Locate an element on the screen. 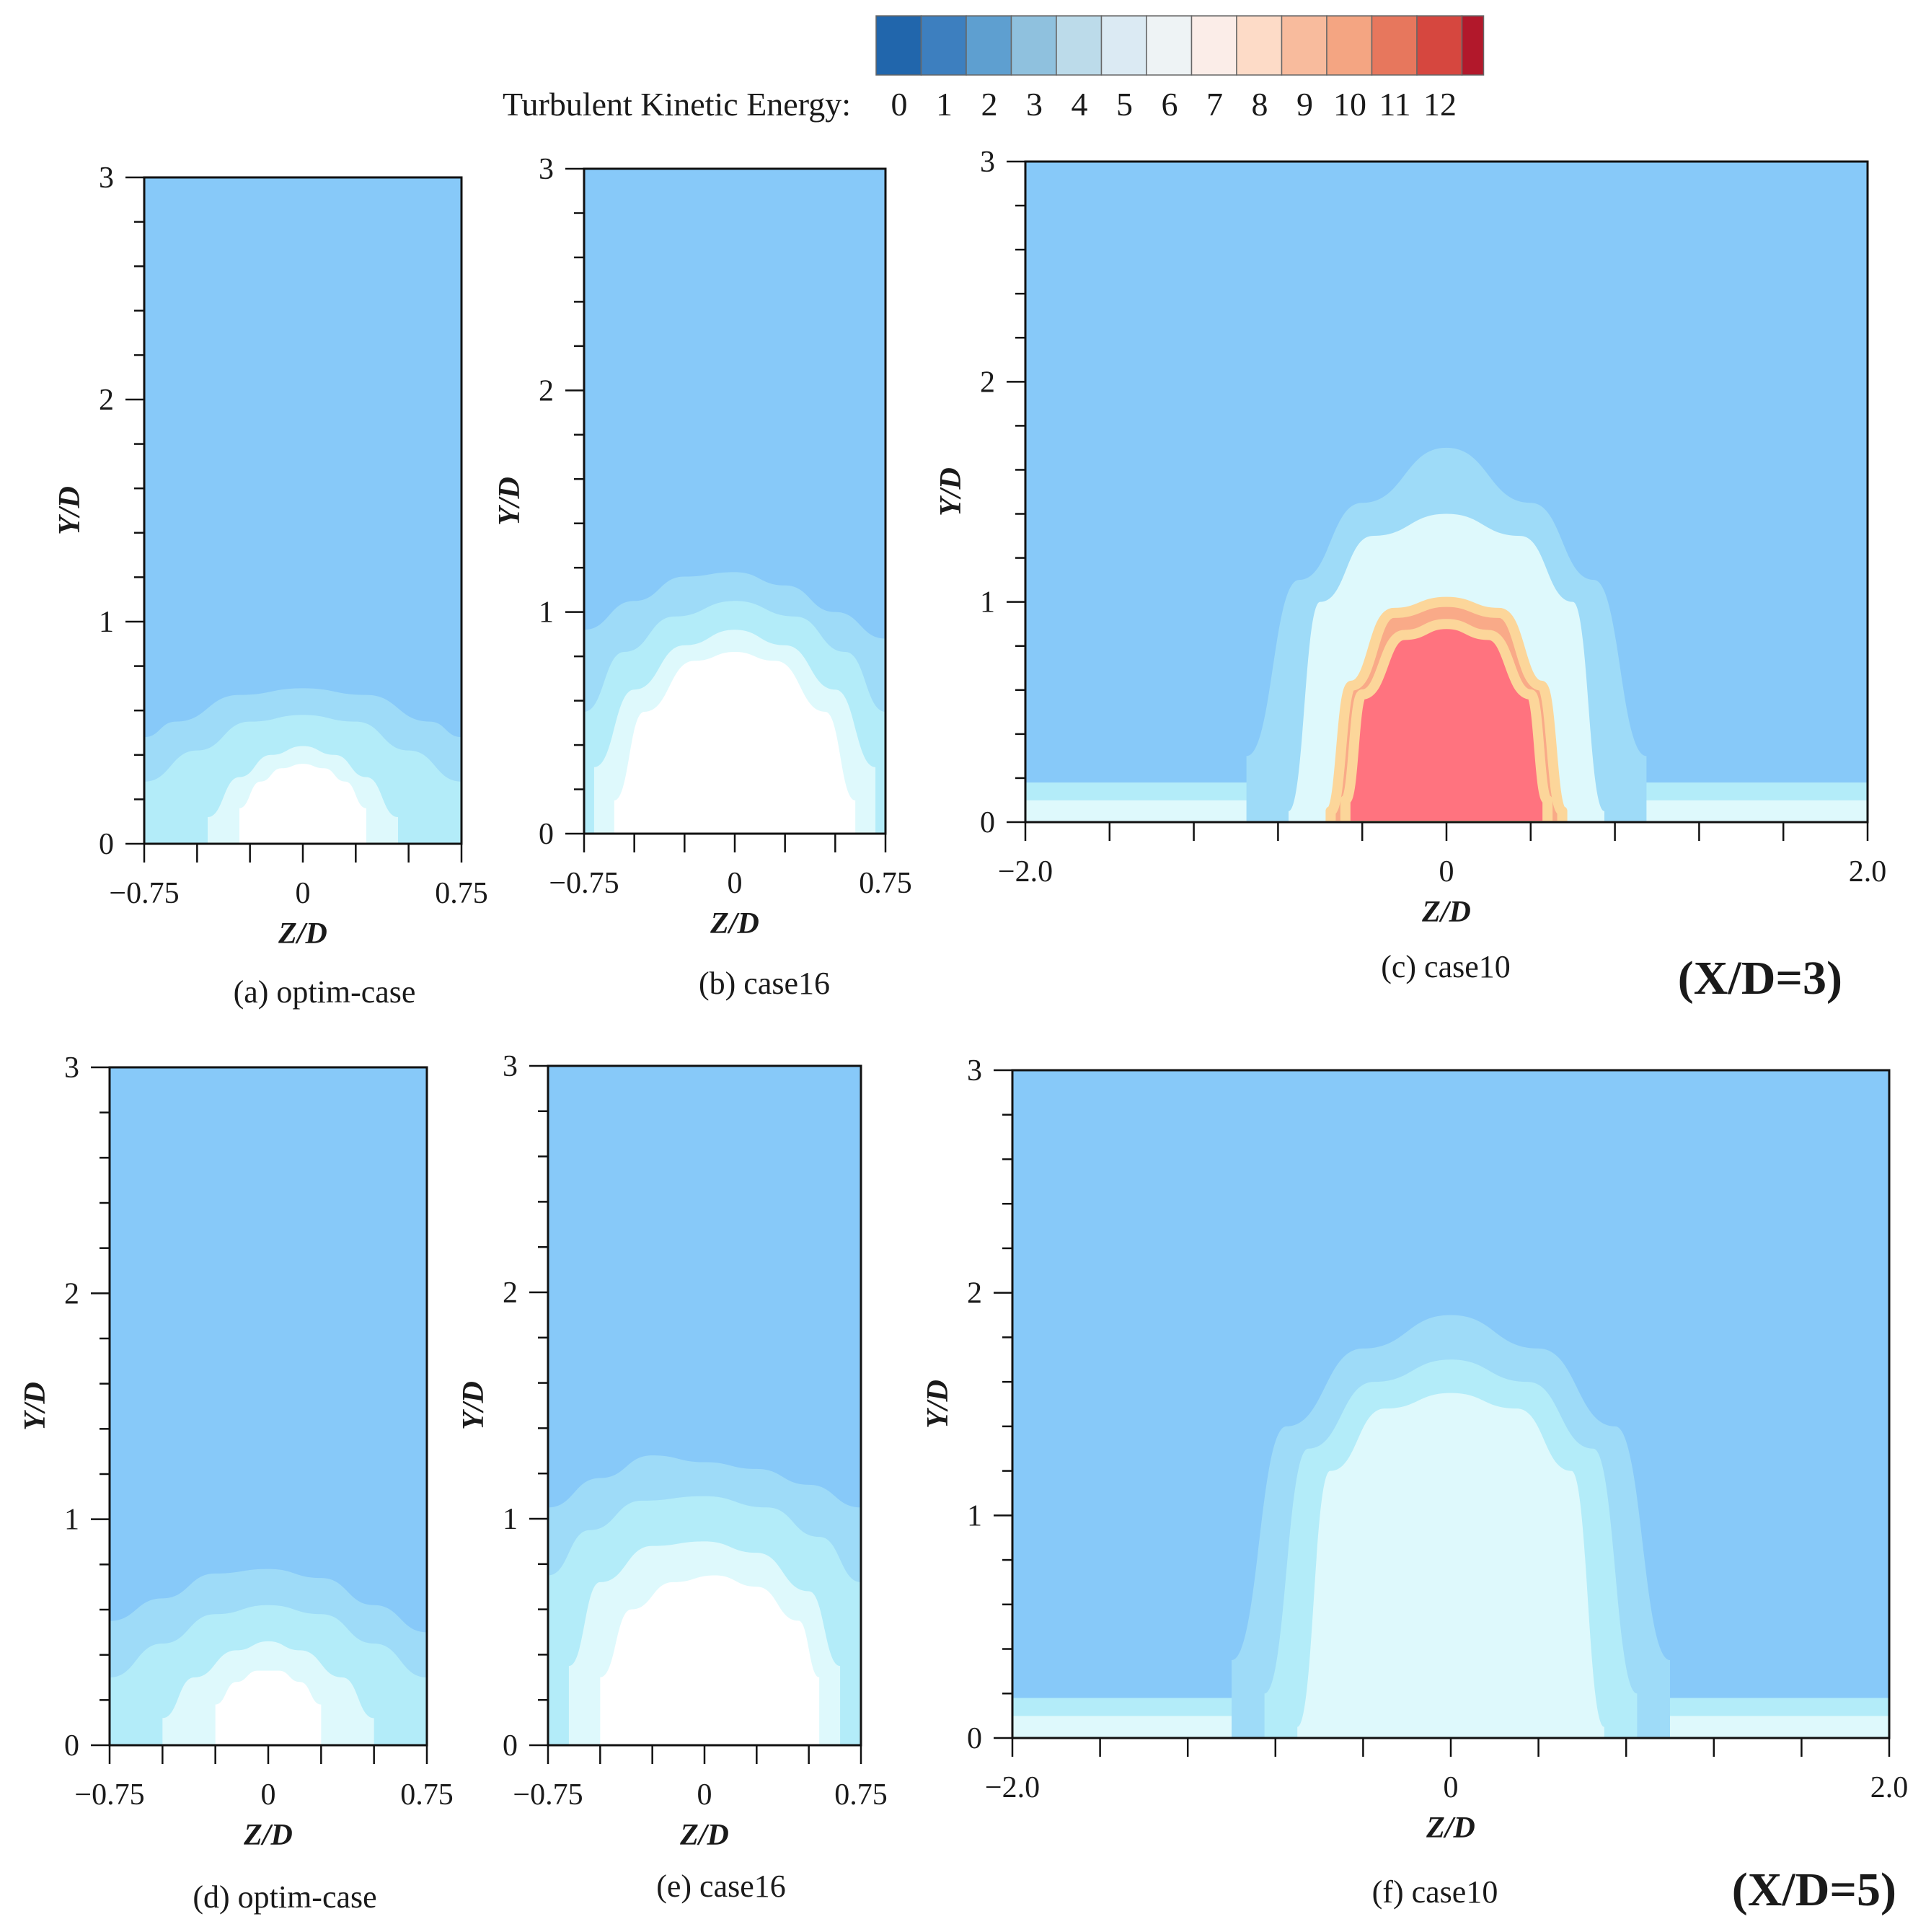 The width and height of the screenshot is (1913, 1932). colorbar-tick-label: 1 is located at coordinates (944, 104).